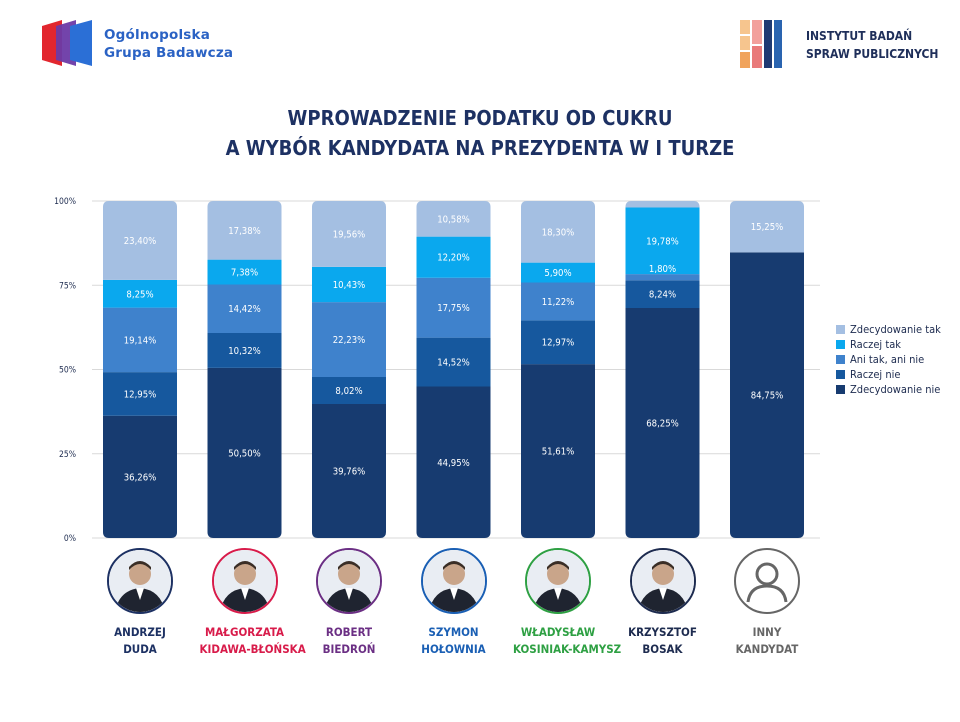 The image size is (960, 722). What do you see at coordinates (888, 344) in the screenshot?
I see `legend-item: Raczej tak` at bounding box center [888, 344].